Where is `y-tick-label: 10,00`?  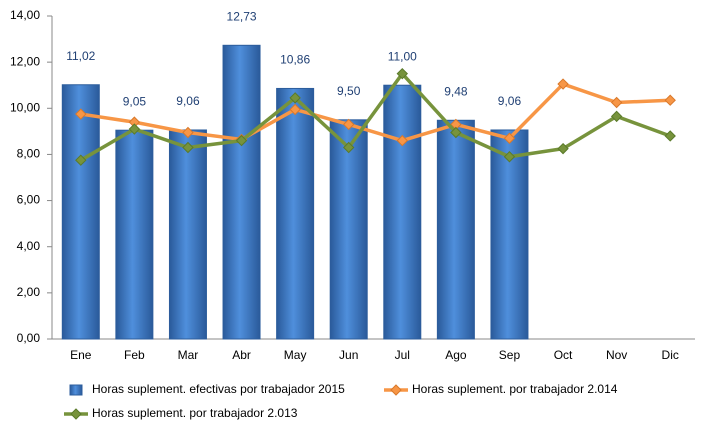 y-tick-label: 10,00 is located at coordinates (25, 107).